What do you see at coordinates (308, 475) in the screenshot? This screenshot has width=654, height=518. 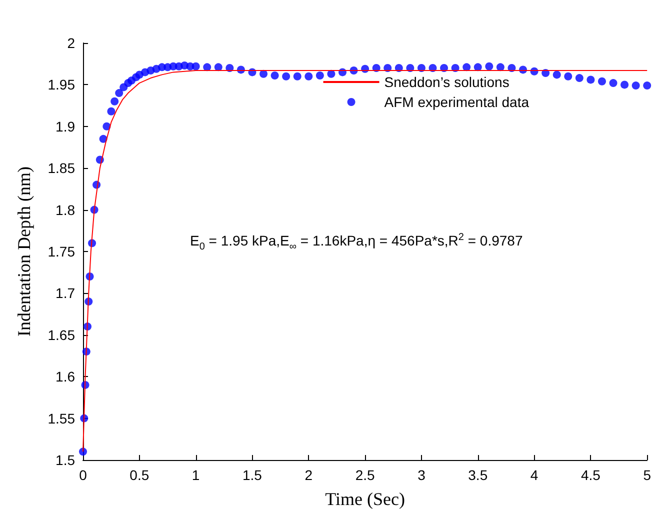 I see `x-tick-label: 2` at bounding box center [308, 475].